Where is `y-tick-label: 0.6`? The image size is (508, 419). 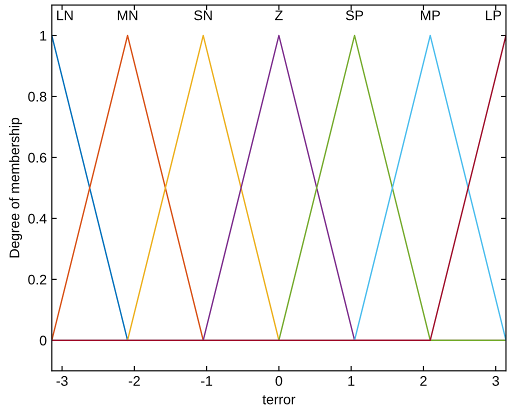 y-tick-label: 0.6 is located at coordinates (37, 157).